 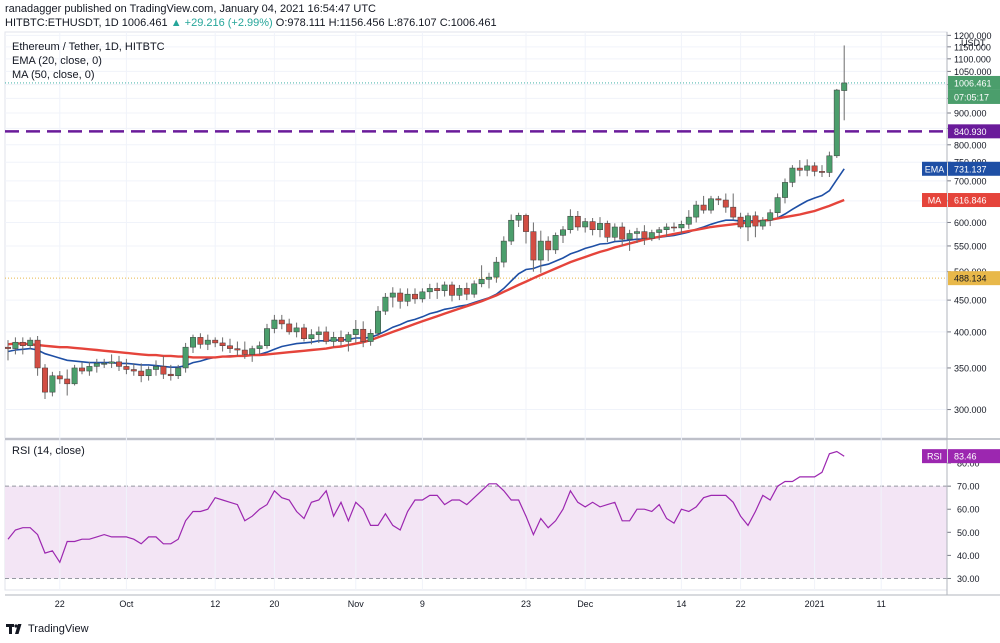 I want to click on time-tick-label: Dec, so click(x=585, y=604).